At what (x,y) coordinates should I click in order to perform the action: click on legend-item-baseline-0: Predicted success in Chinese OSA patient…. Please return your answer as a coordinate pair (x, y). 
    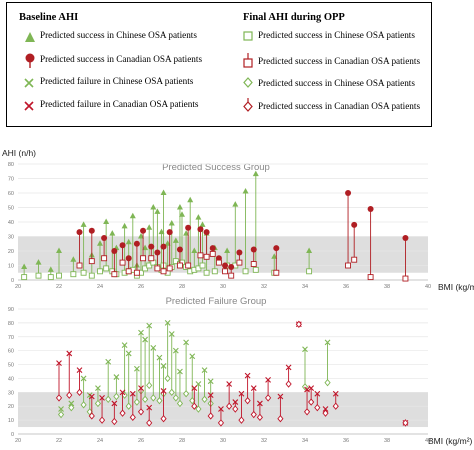
    Looking at the image, I should click on (118, 35).